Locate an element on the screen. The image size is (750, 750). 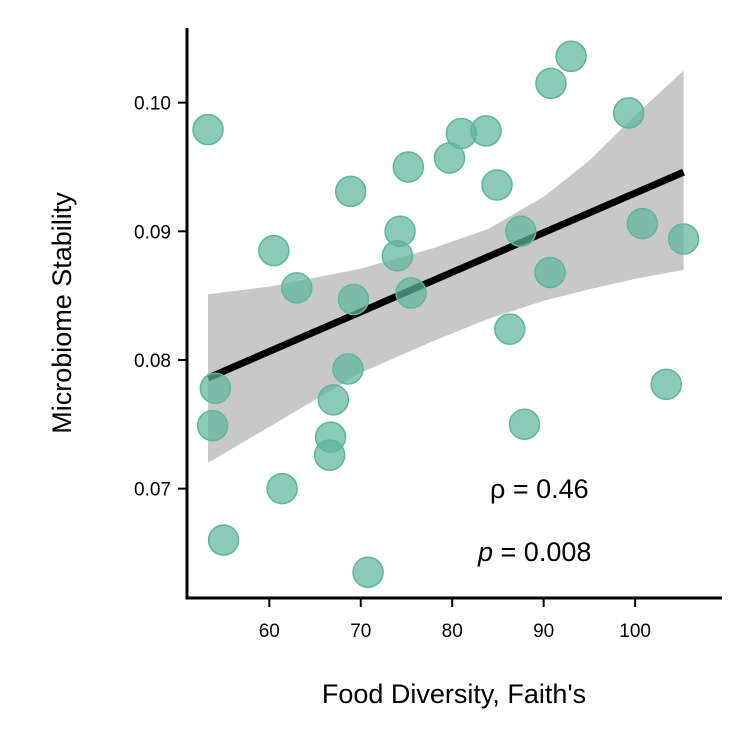
p-symbol: p is located at coordinates (485, 552).